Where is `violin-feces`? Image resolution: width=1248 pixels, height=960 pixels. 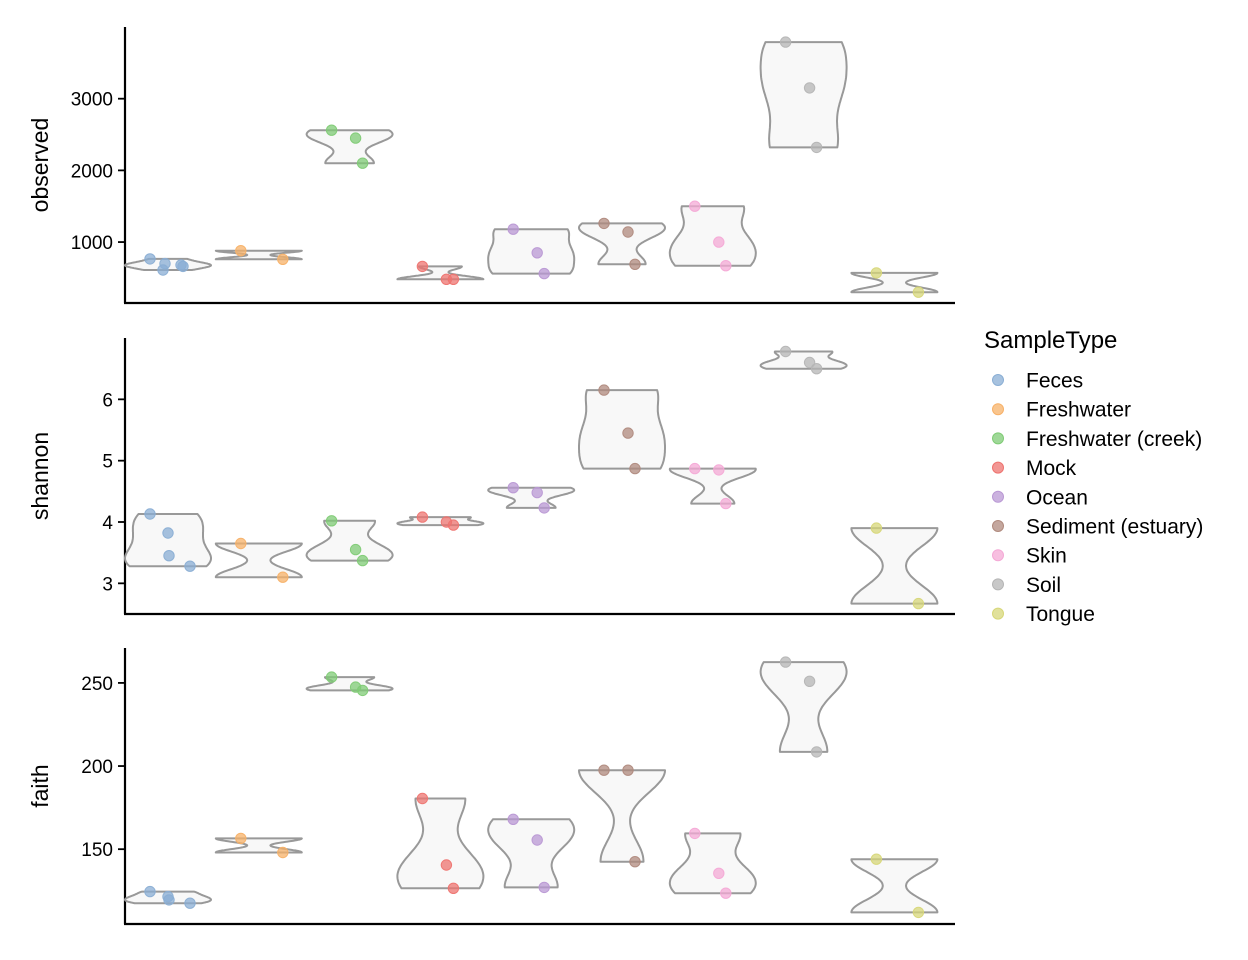
violin-feces is located at coordinates (168, 540).